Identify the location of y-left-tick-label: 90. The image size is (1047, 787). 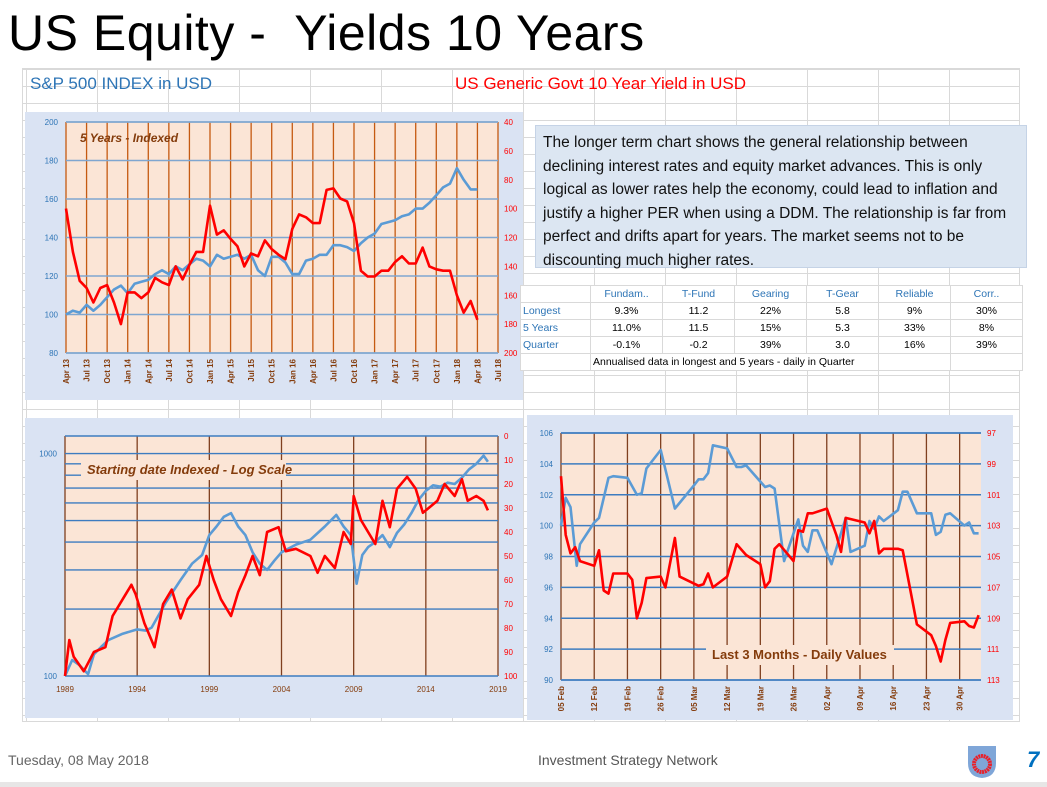
(548, 680).